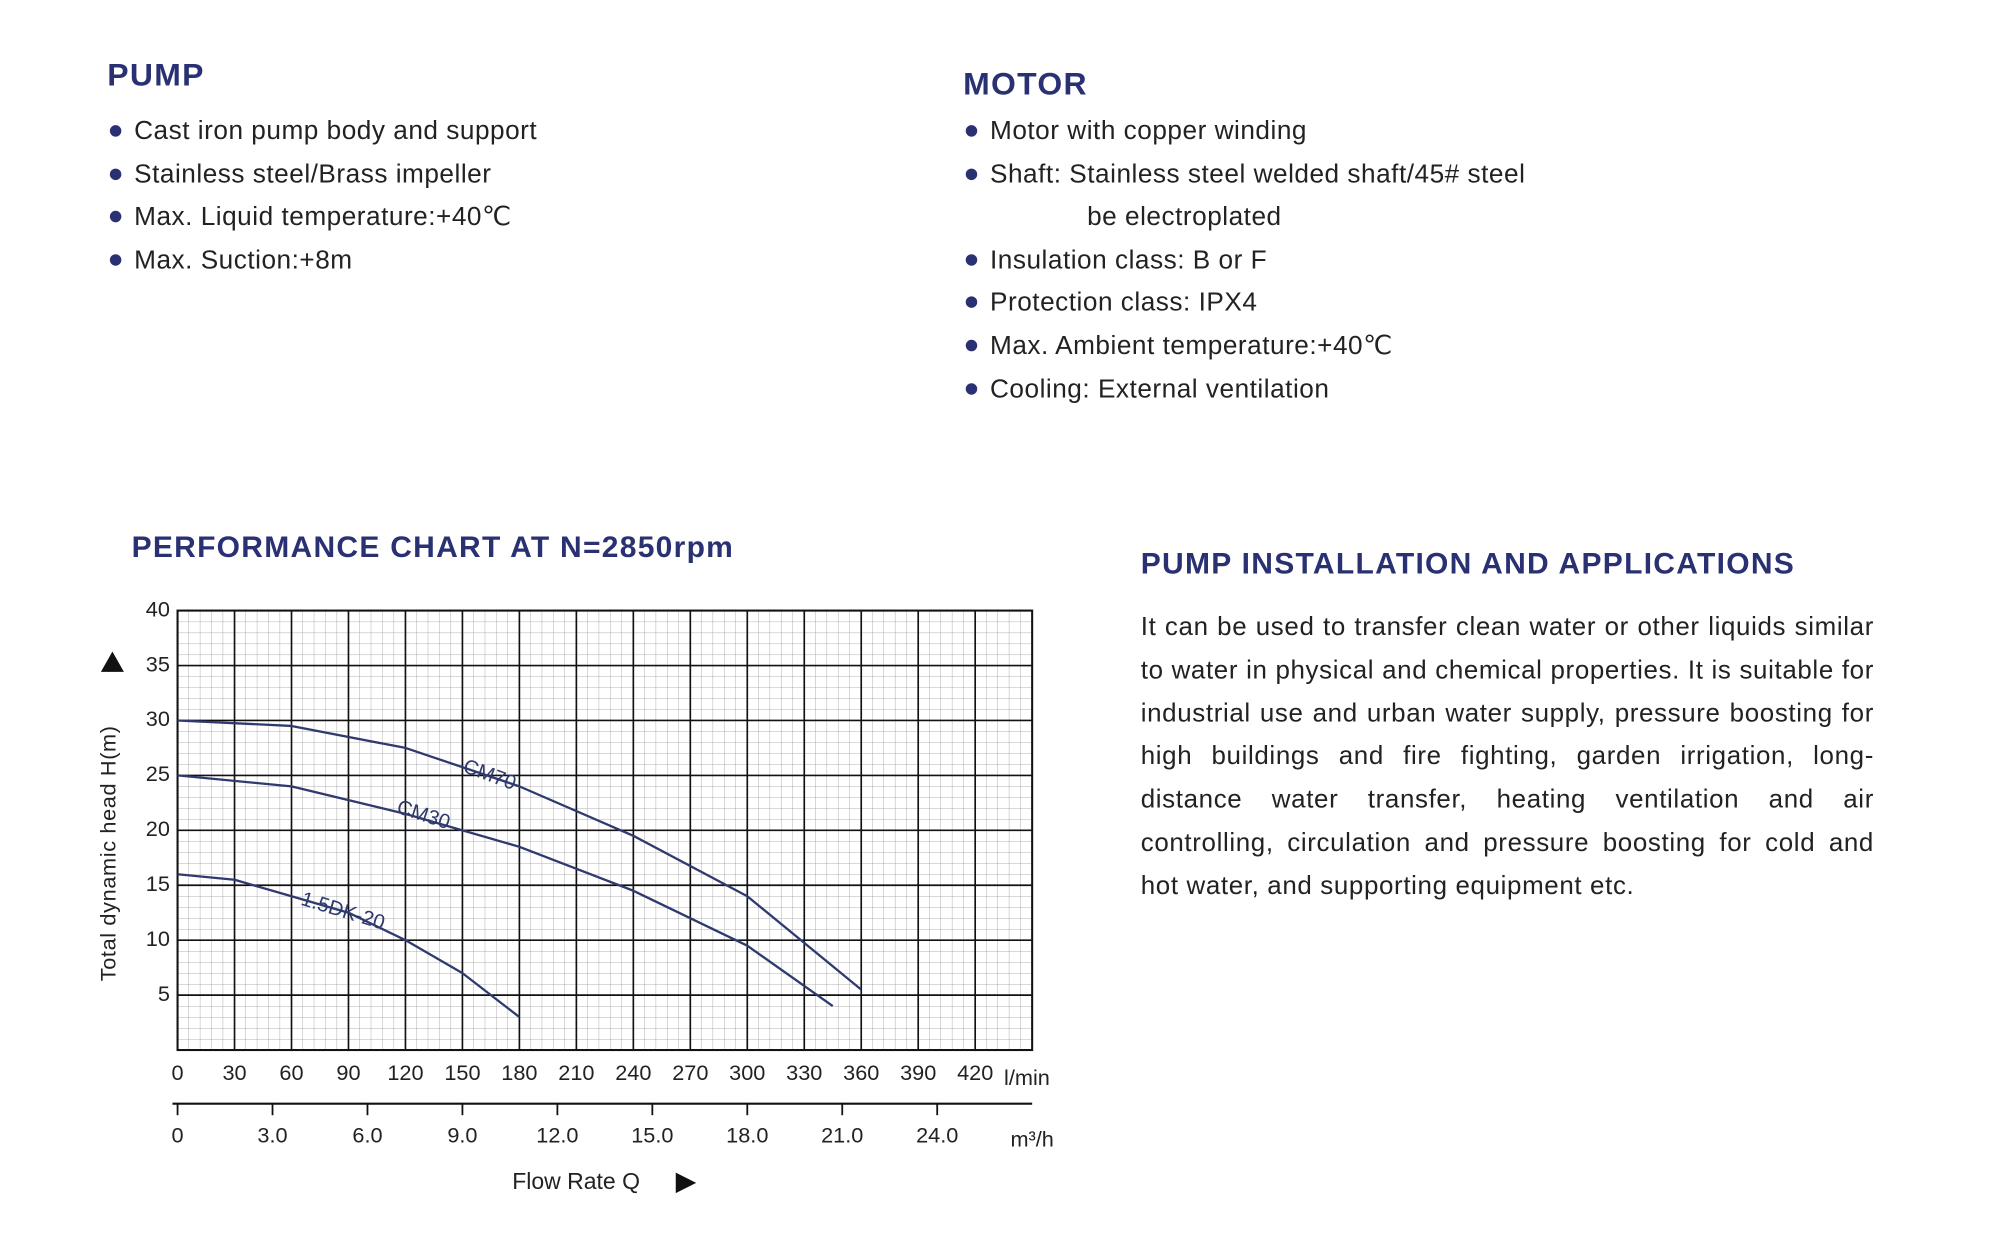 The image size is (2003, 1247). What do you see at coordinates (156, 75) in the screenshot?
I see `pump-title: PUMP` at bounding box center [156, 75].